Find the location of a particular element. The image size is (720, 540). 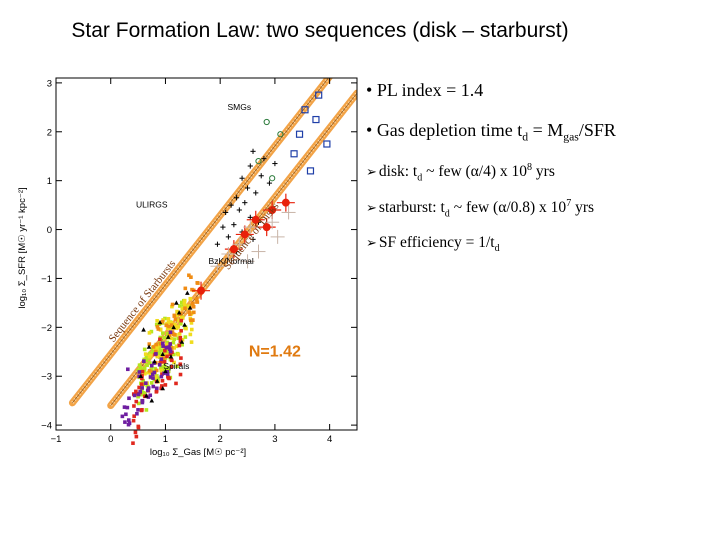

annotation-n-1-42: N=1.42 is located at coordinates (275, 352).